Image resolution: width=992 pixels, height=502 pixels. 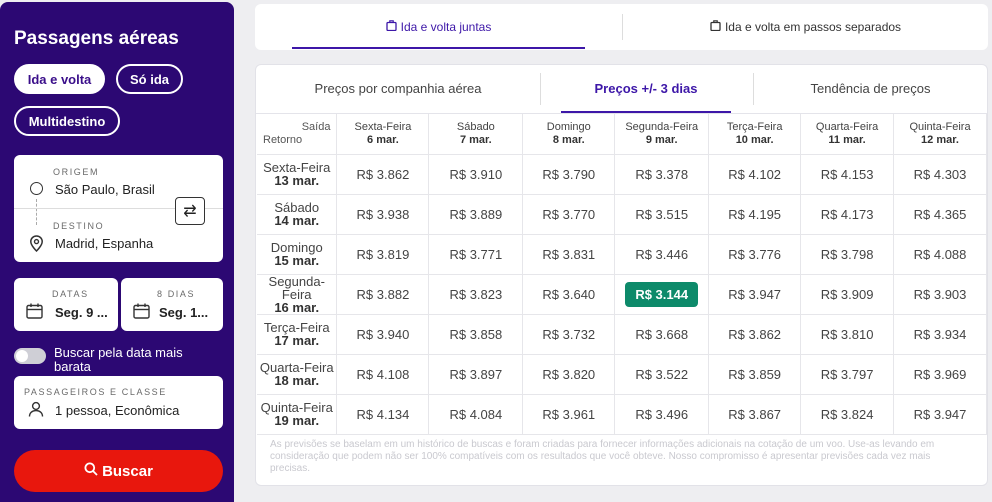 What do you see at coordinates (398, 88) in the screenshot?
I see `tab-airline-prices: Preços por companhia aérea` at bounding box center [398, 88].